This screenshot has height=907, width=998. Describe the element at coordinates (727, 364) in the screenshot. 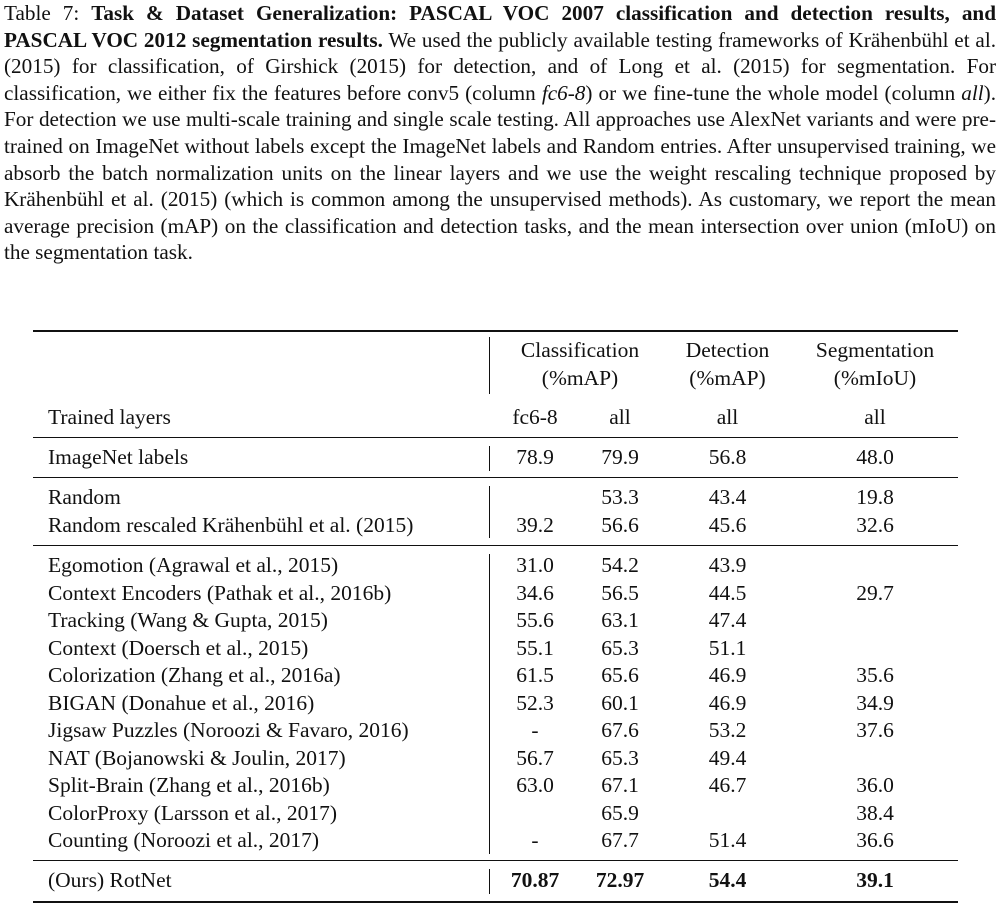

I see `header-detection: Detection (%mAP)` at that location.